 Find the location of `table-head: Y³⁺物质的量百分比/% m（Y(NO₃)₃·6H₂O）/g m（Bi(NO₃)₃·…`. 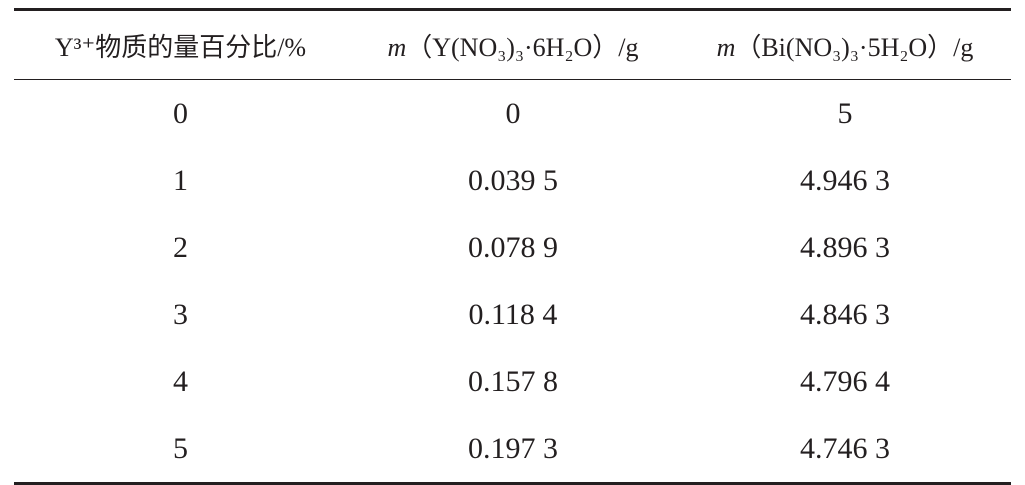

table-head: Y³⁺物质的量百分比/% m（Y(NO₃)₃·6H₂O）/g m（Bi(NO₃)₃·… is located at coordinates (512, 44).